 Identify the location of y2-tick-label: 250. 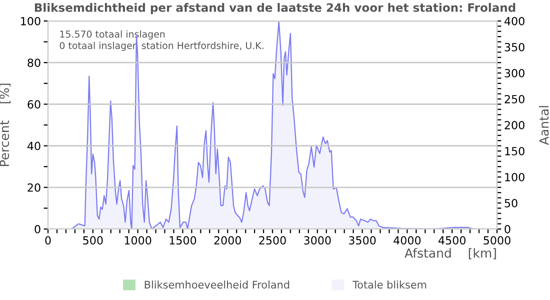
(514, 99).